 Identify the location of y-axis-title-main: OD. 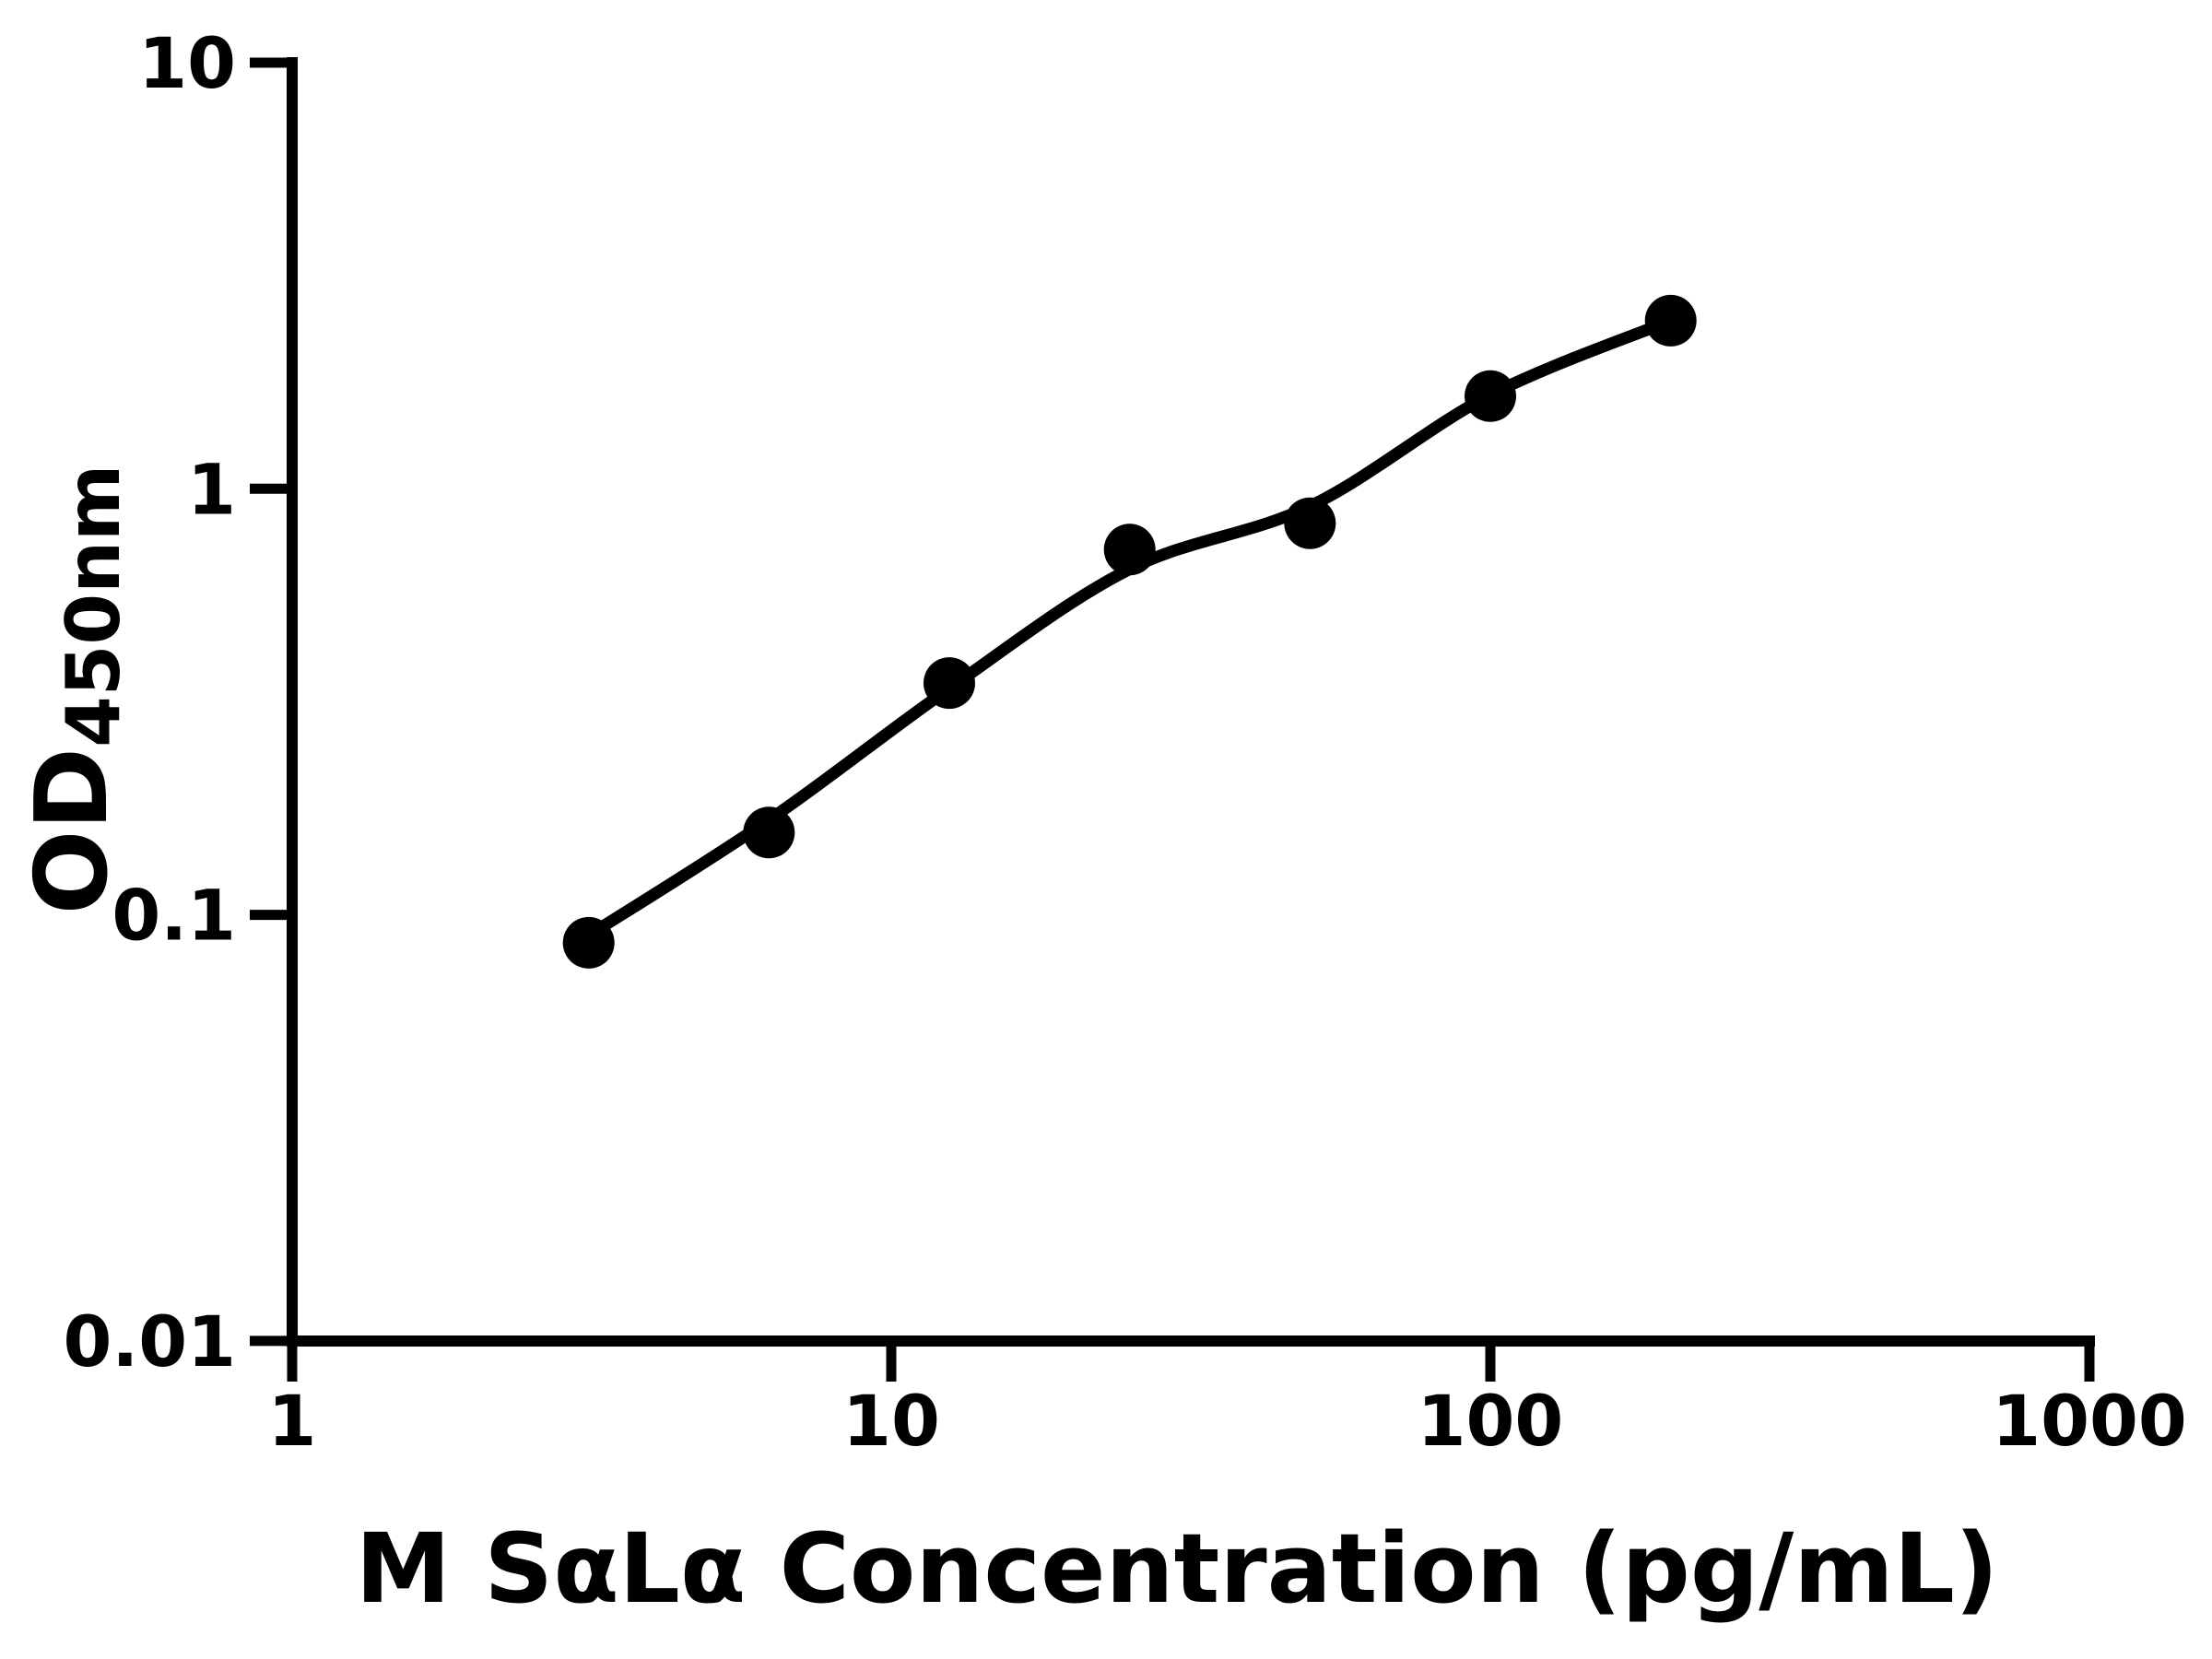
(72, 831).